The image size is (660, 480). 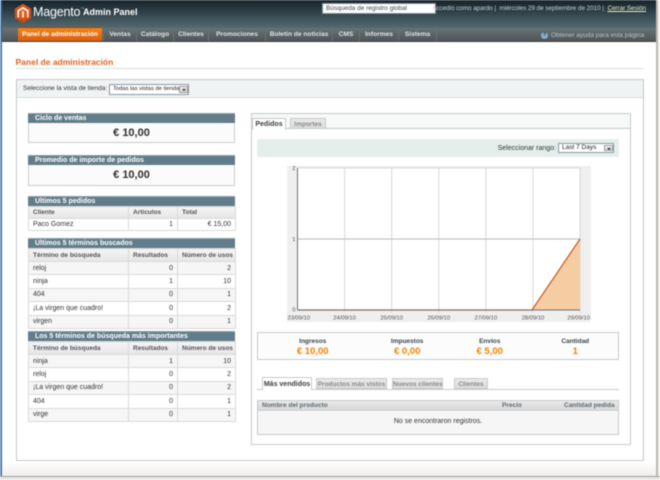 I want to click on svg-text: 29/09/10, so click(x=578, y=319).